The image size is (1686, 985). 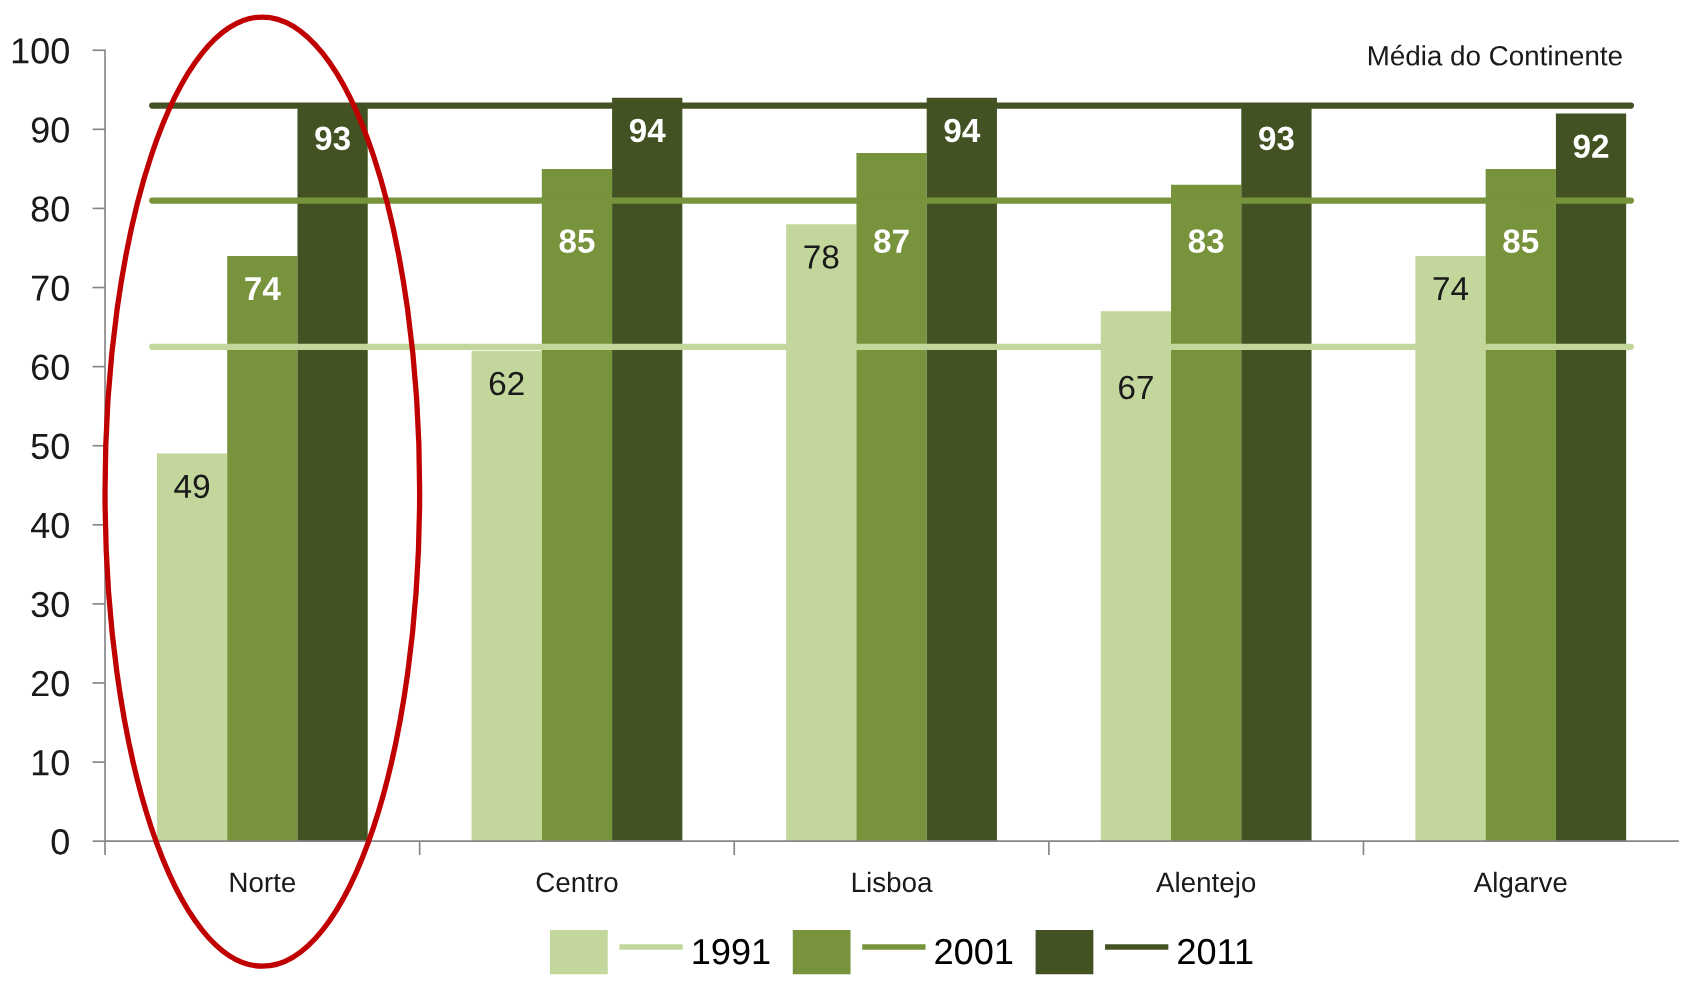 I want to click on x-tick-label: Centro, so click(x=577, y=882).